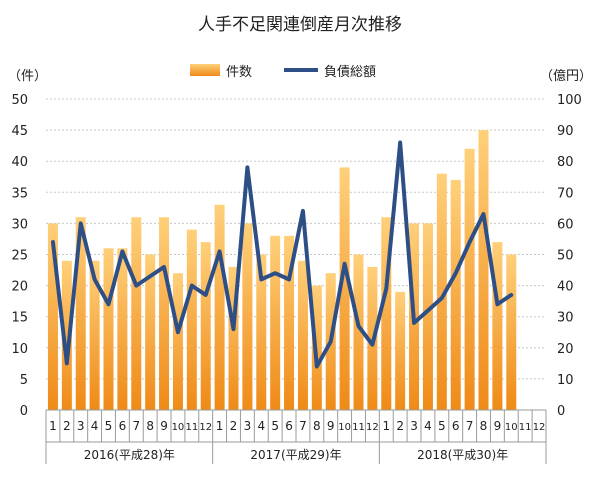  I want to click on legend: 件数 負債総額, so click(283, 72).